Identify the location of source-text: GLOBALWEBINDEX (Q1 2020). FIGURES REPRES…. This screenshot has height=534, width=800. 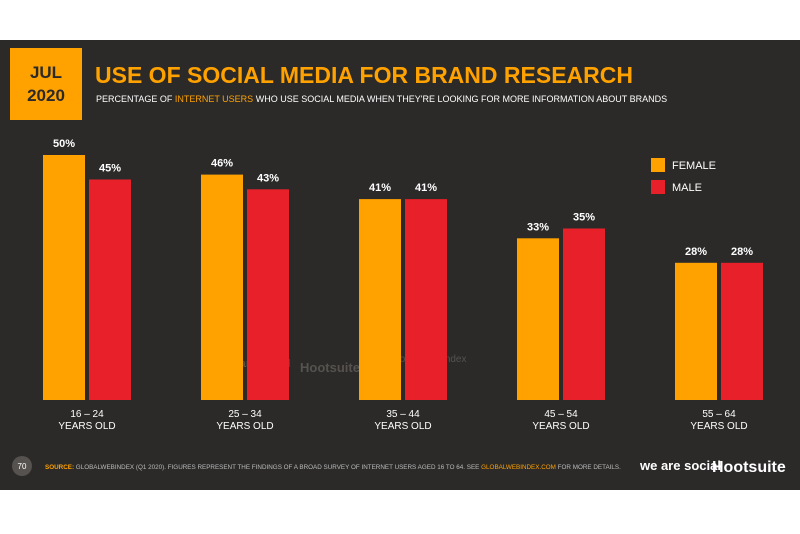
(277, 467).